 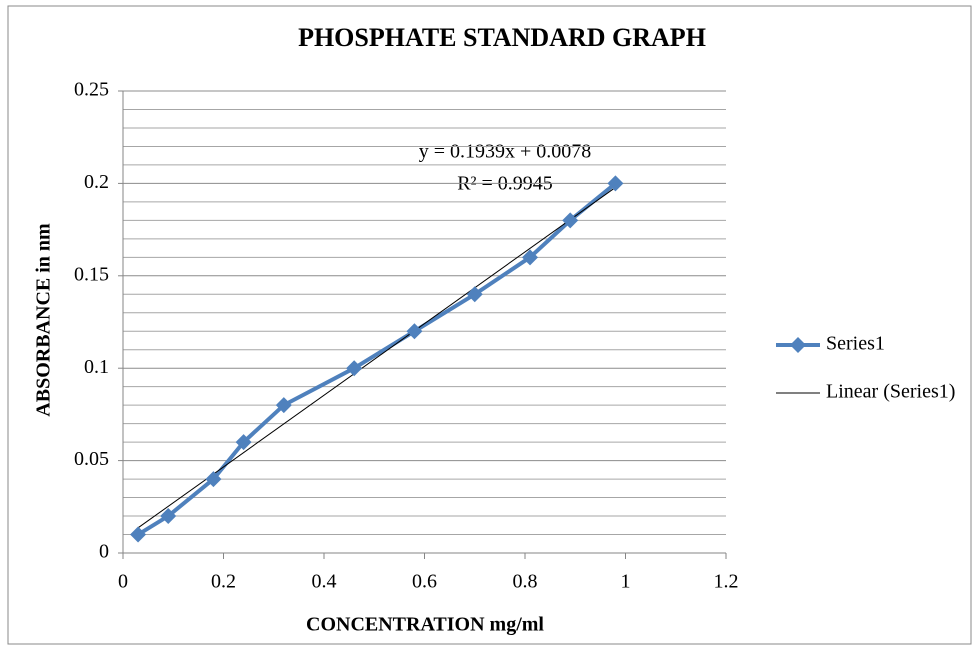 I want to click on legend-label: Series1, so click(x=855, y=344).